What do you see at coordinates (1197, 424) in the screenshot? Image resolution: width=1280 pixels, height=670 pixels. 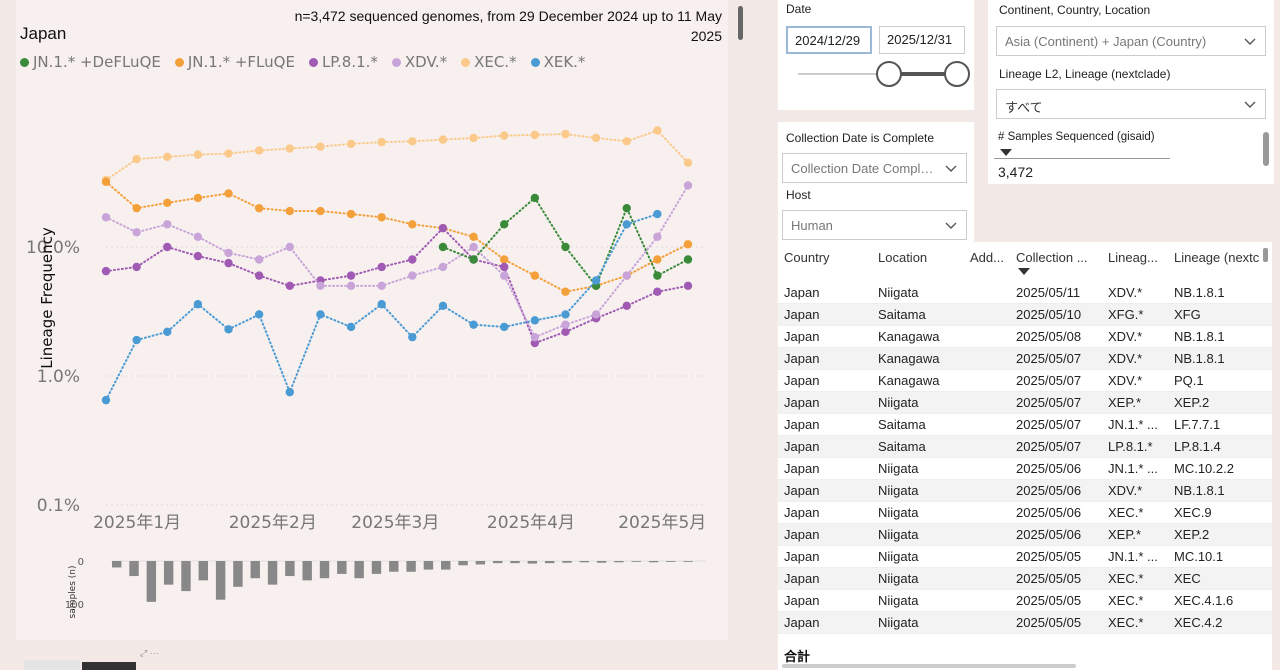 I see `table-cell: LF.7.7.1` at bounding box center [1197, 424].